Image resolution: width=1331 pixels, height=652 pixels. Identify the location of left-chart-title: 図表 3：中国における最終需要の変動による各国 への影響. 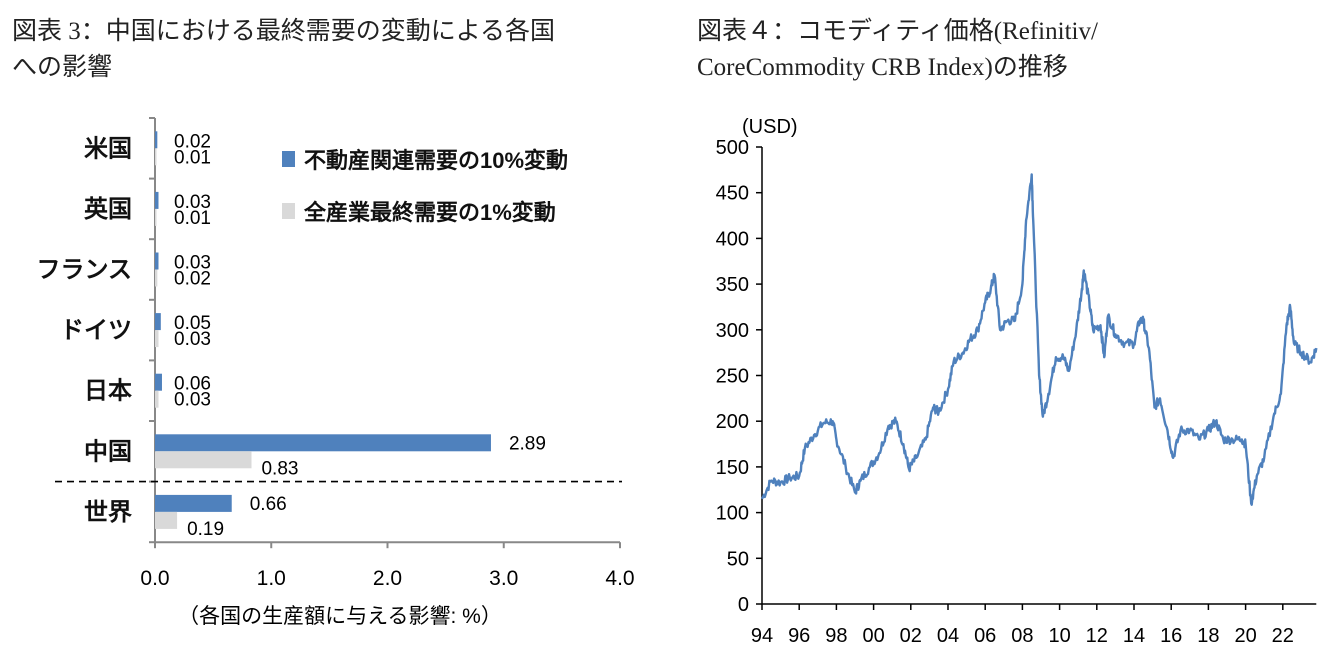
(283, 50).